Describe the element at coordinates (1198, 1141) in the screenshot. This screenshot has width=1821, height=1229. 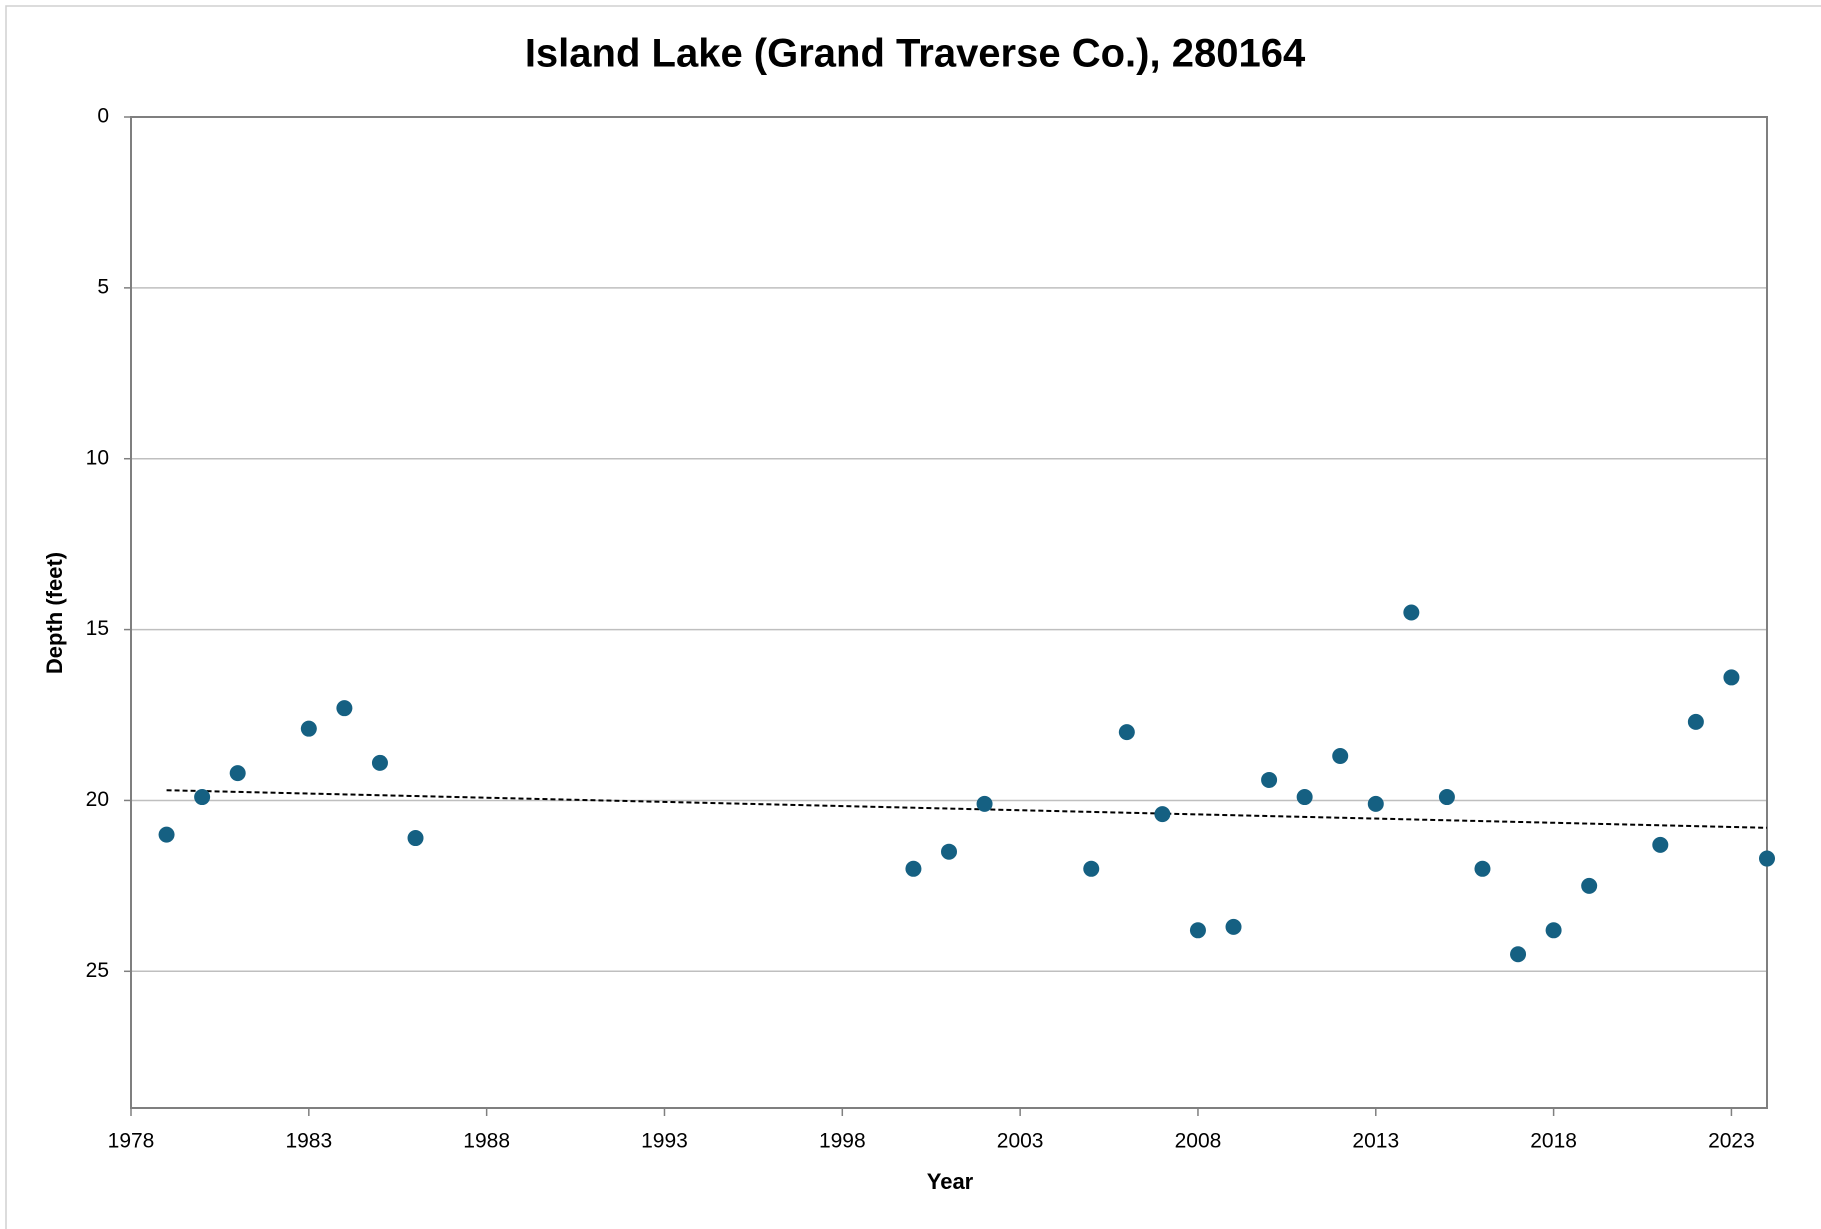
I see `x-tick-label: 2008` at that location.